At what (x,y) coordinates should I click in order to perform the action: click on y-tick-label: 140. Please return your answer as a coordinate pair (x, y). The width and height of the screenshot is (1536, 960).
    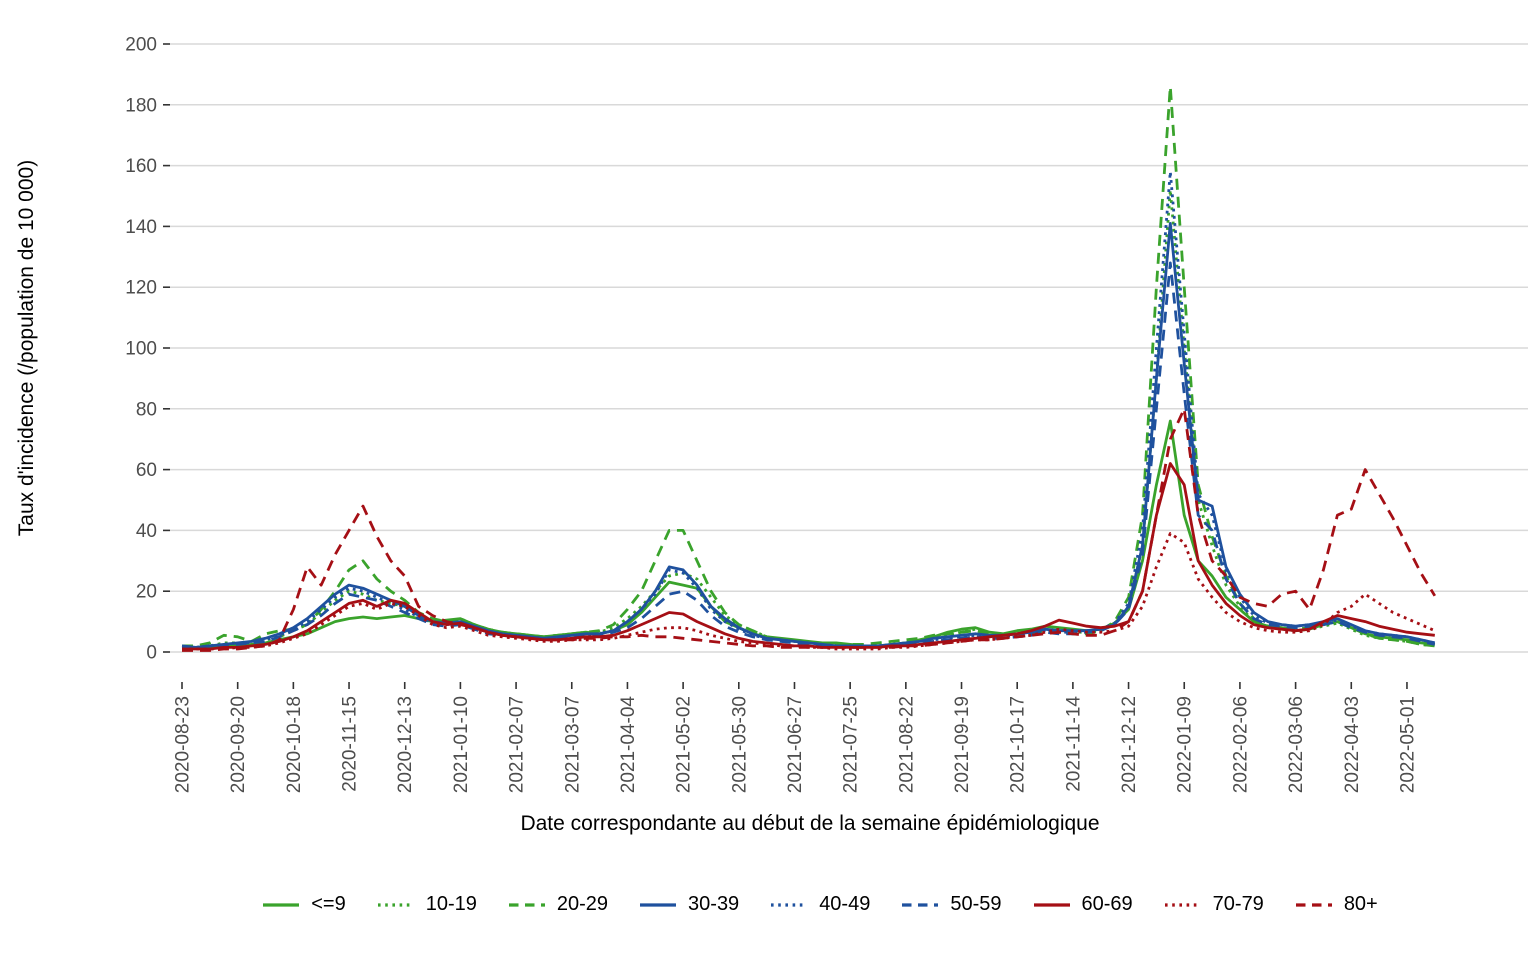
    Looking at the image, I should click on (141, 227).